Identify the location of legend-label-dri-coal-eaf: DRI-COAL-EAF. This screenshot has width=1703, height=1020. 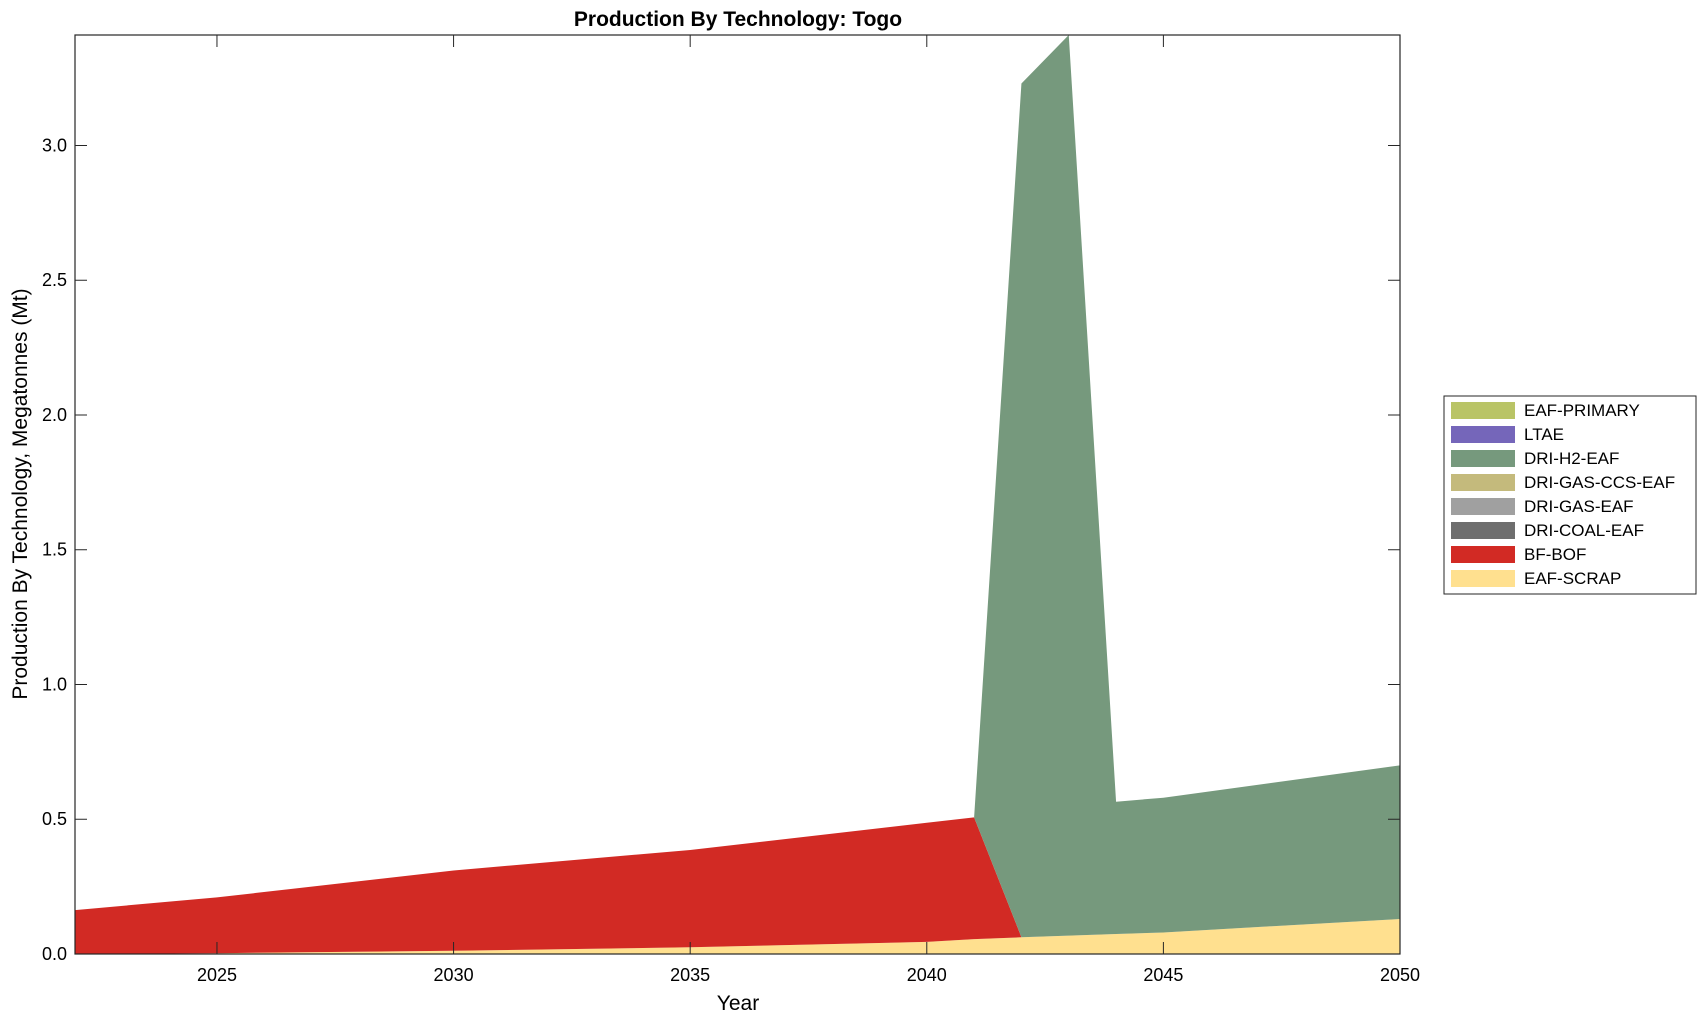
(1584, 530).